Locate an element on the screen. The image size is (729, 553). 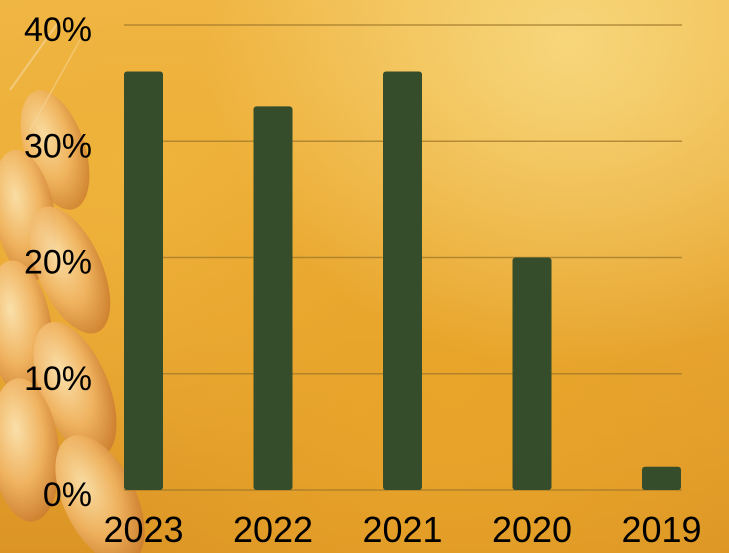
y-axis-tick-labels: 0% 10% 20% 30% 40% is located at coordinates (58, 262).